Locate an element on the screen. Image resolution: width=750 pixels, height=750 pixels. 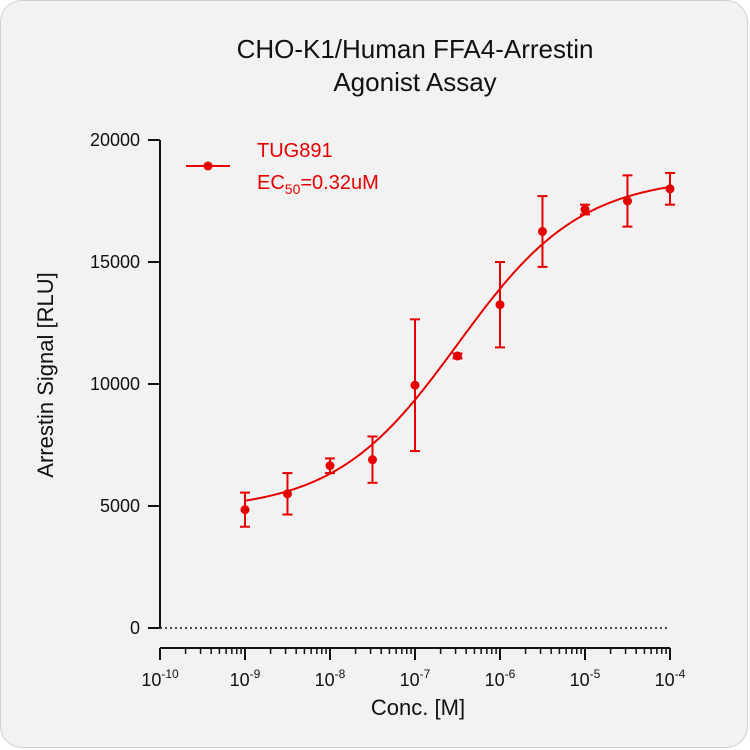
legend-ec50-suffix: =0.32uM is located at coordinates (339, 183).